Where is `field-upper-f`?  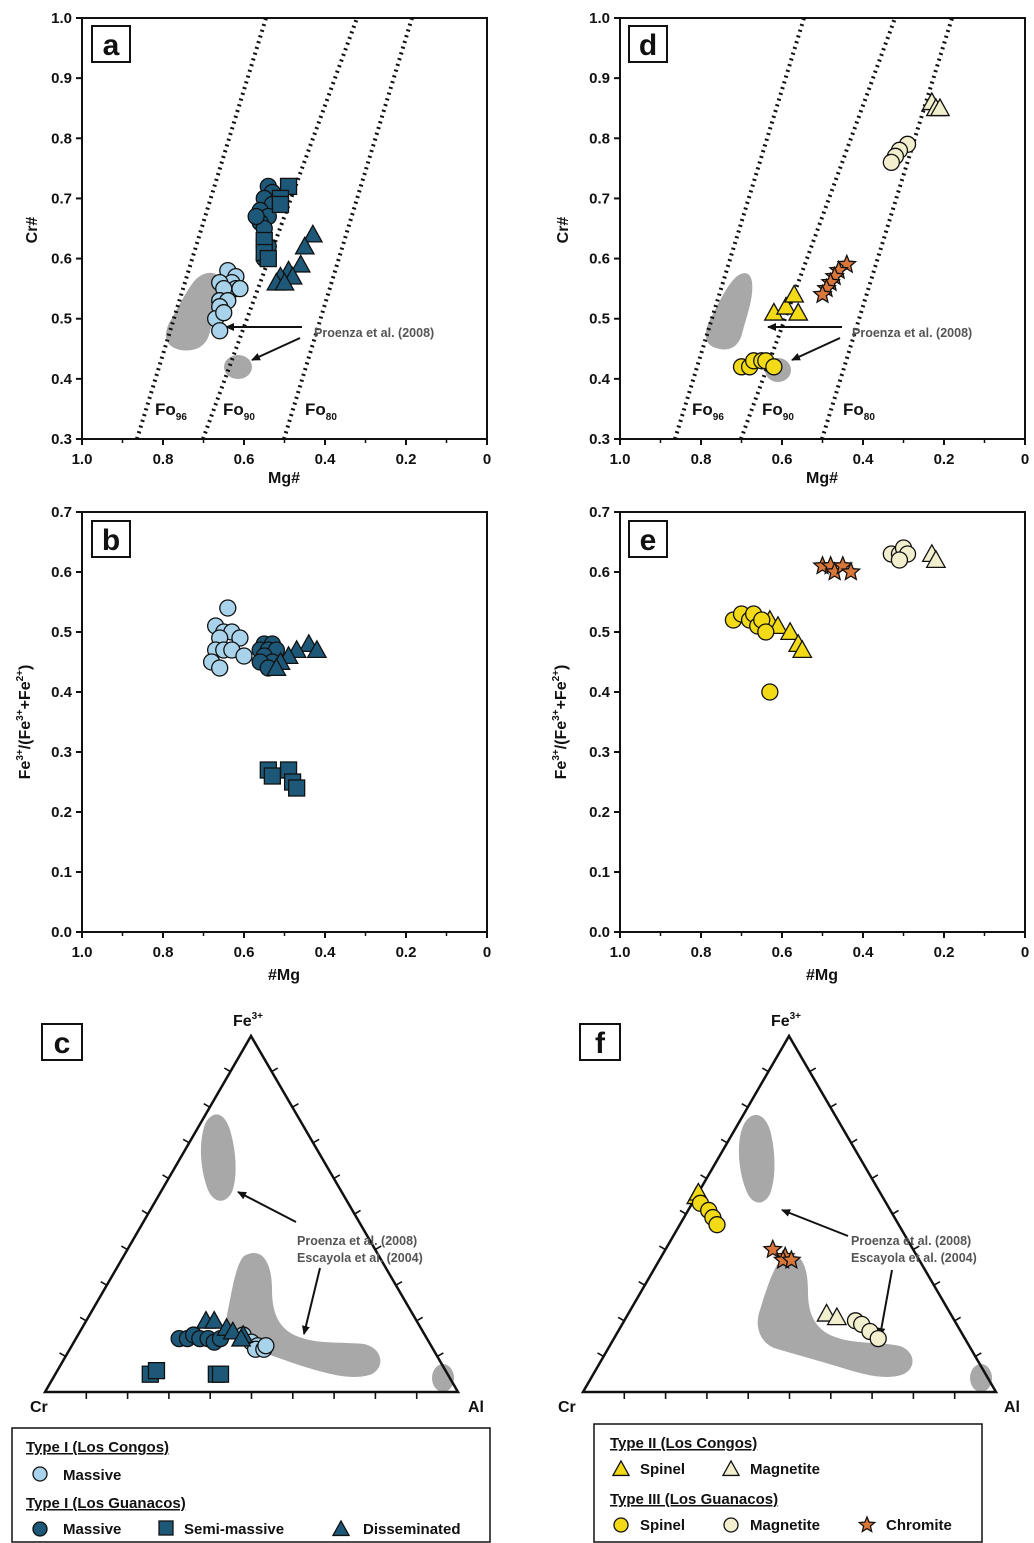 field-upper-f is located at coordinates (756, 1158).